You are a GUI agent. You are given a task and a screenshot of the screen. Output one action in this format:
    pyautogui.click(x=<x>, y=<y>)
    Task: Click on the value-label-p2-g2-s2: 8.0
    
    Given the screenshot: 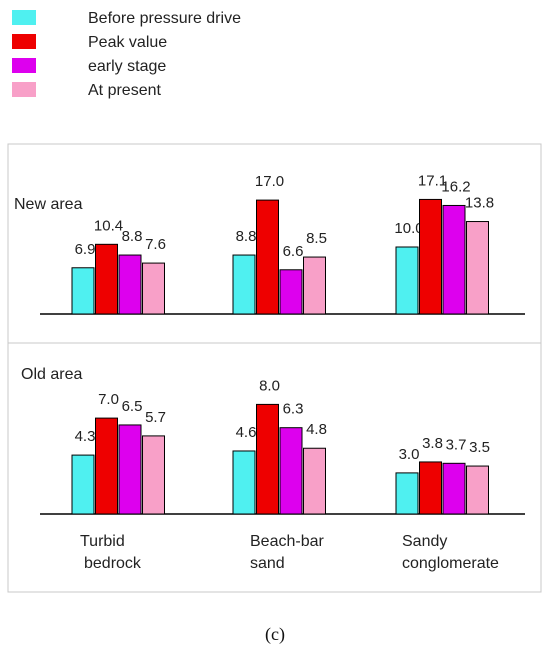 What is the action you would take?
    pyautogui.click(x=269, y=385)
    